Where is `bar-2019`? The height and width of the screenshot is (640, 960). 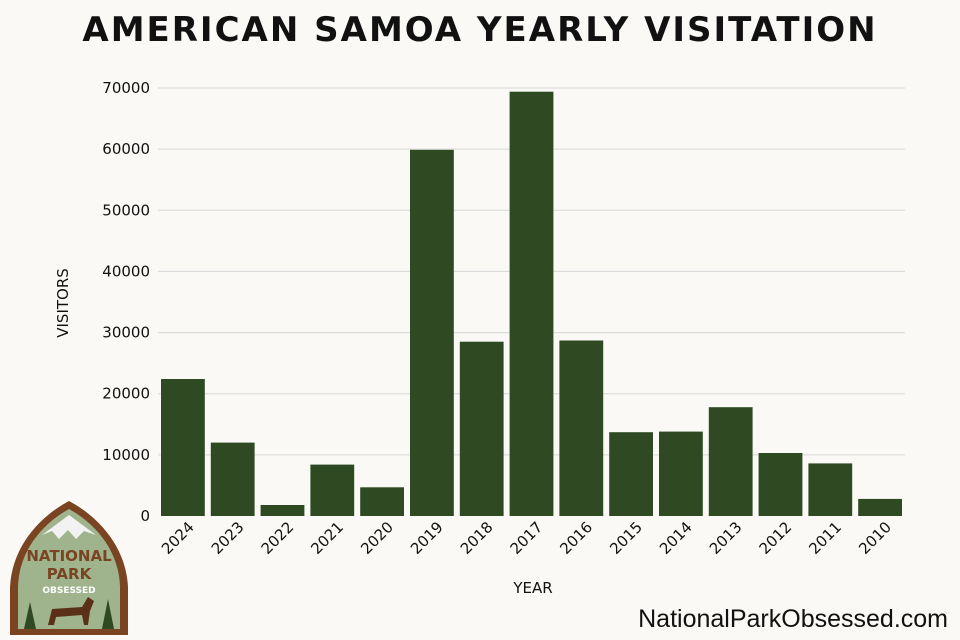
bar-2019 is located at coordinates (432, 333).